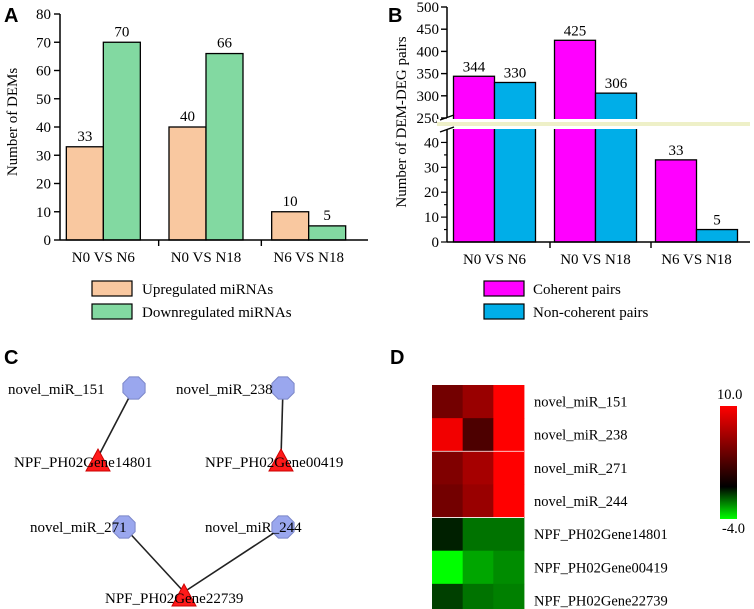 The height and width of the screenshot is (609, 754). Describe the element at coordinates (601, 601) in the screenshot. I see `heatmap-row-label: NPF_PH02Gene22739` at that location.